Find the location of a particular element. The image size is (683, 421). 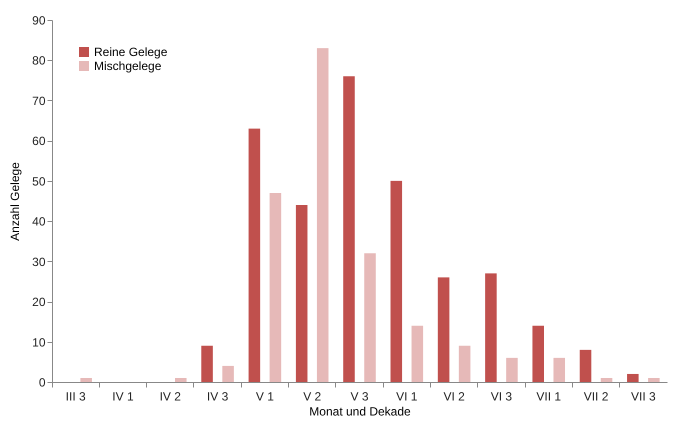

y-tick-label: 60 is located at coordinates (39, 141).